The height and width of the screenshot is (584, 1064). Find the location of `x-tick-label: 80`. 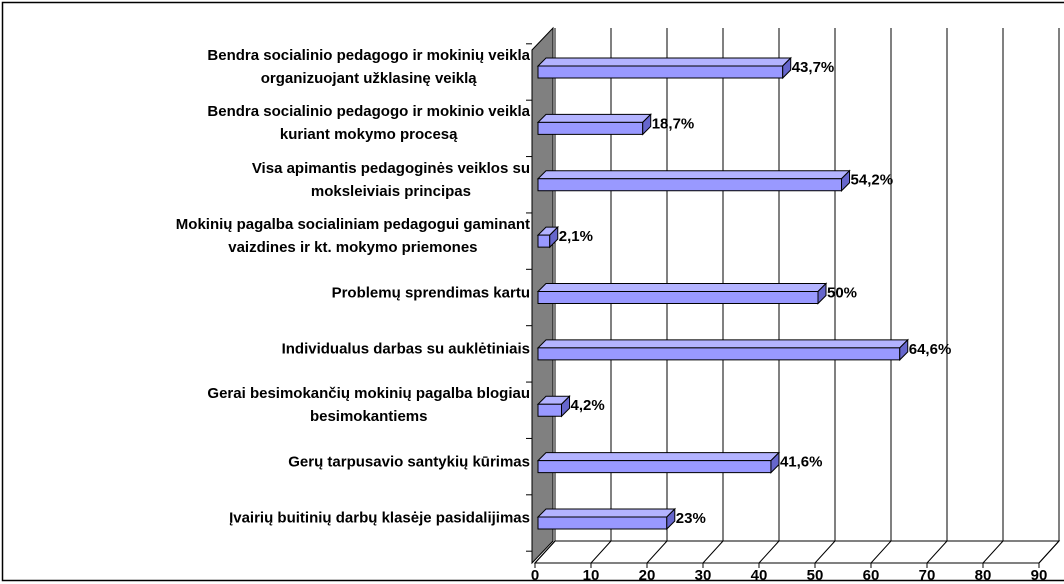

x-tick-label: 80 is located at coordinates (983, 575).